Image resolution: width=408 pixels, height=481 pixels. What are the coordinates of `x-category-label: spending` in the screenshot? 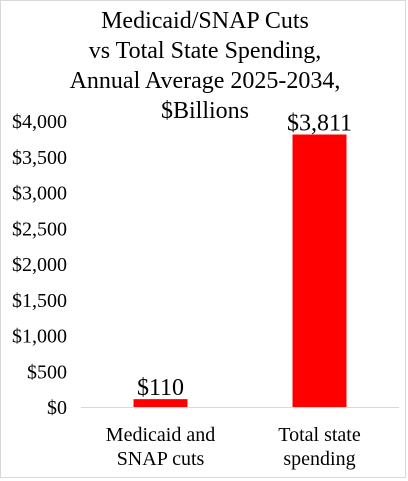 It's located at (319, 459).